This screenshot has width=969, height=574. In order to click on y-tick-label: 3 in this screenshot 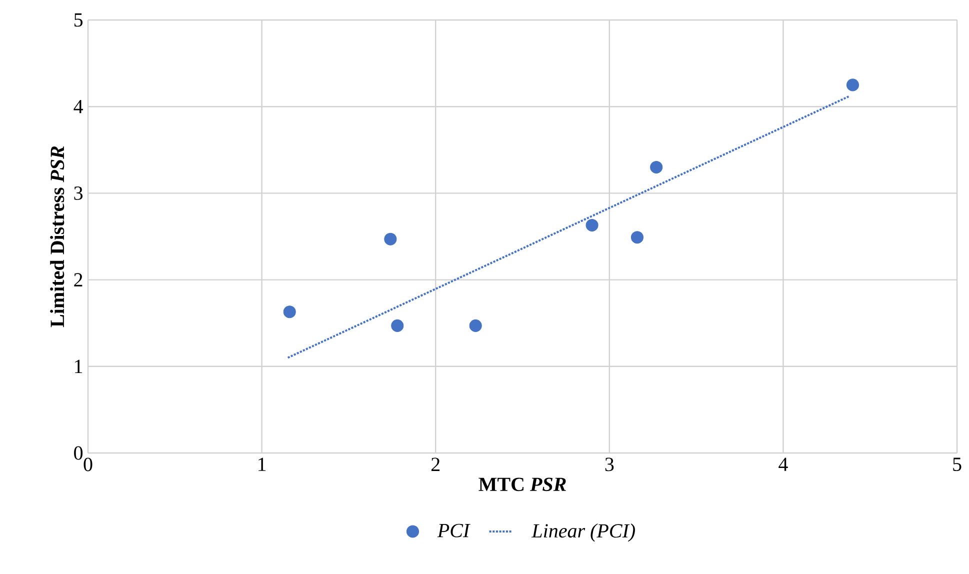, I will do `click(78, 193)`.